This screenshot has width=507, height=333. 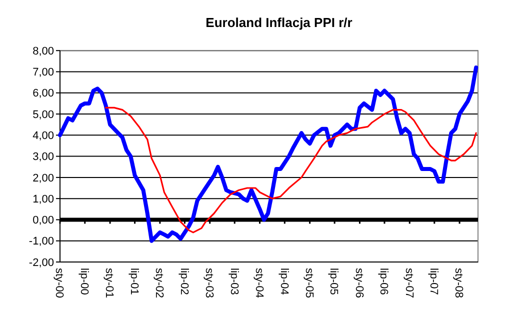 What do you see at coordinates (279, 22) in the screenshot?
I see `chart-title: Euroland Inflacja PPI r/r` at bounding box center [279, 22].